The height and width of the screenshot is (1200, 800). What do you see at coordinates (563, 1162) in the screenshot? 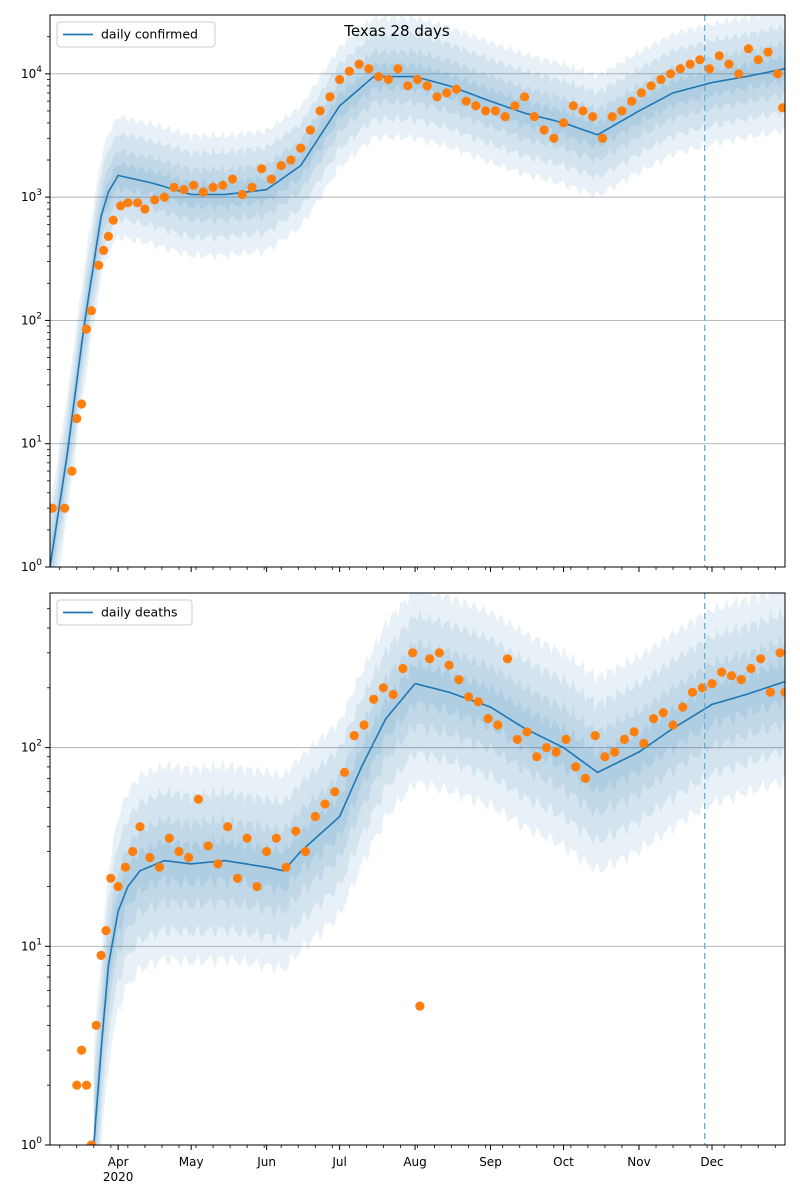
I see `x-tick-label: Oct` at bounding box center [563, 1162].